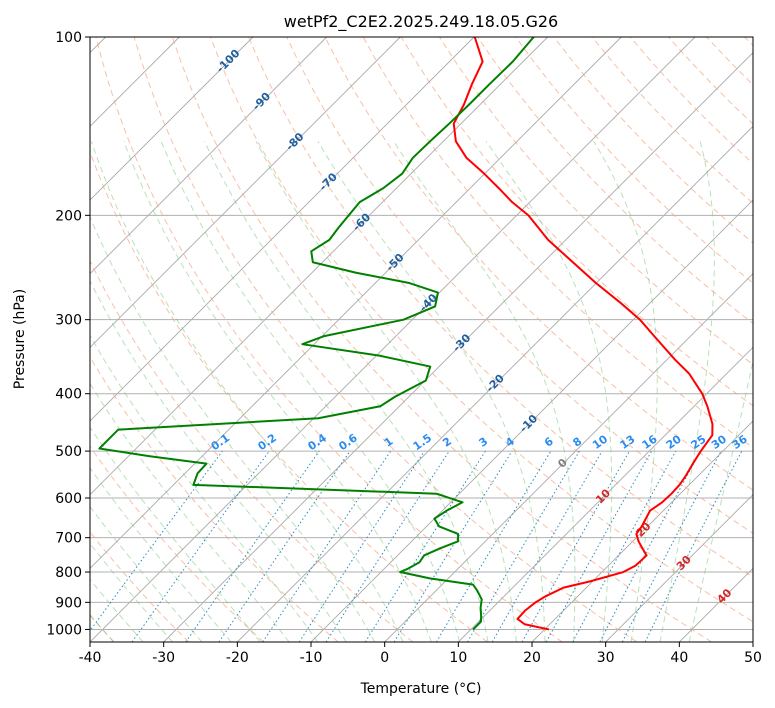  What do you see at coordinates (163, 658) in the screenshot?
I see `x-tick-label: -30` at bounding box center [163, 658].